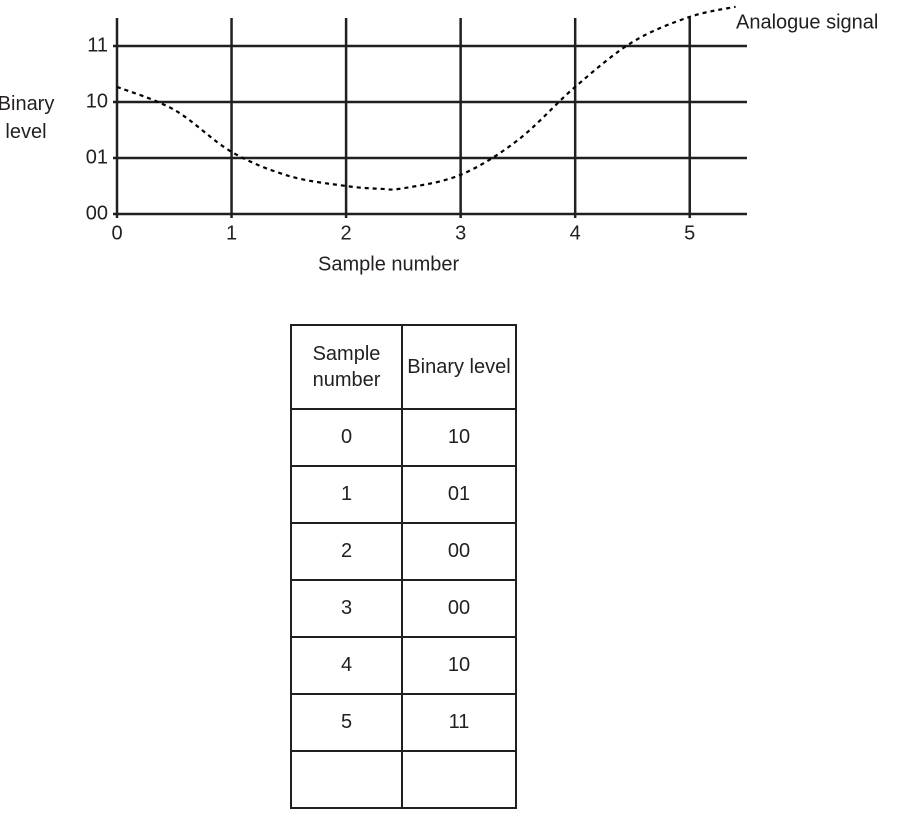 This screenshot has height=816, width=909. I want to click on x-axis-label: Sample number, so click(389, 264).